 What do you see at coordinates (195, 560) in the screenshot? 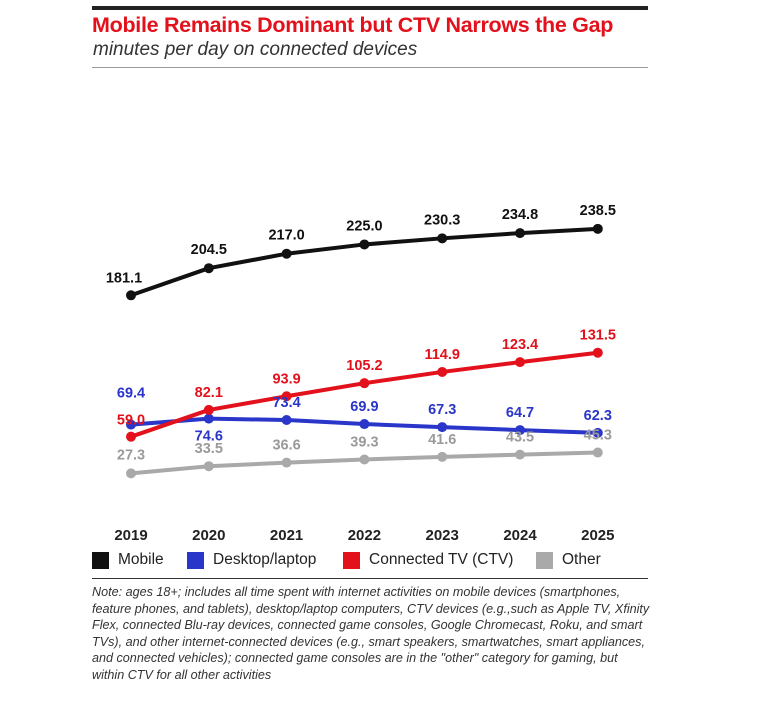
I see `legend-swatch-desktop` at bounding box center [195, 560].